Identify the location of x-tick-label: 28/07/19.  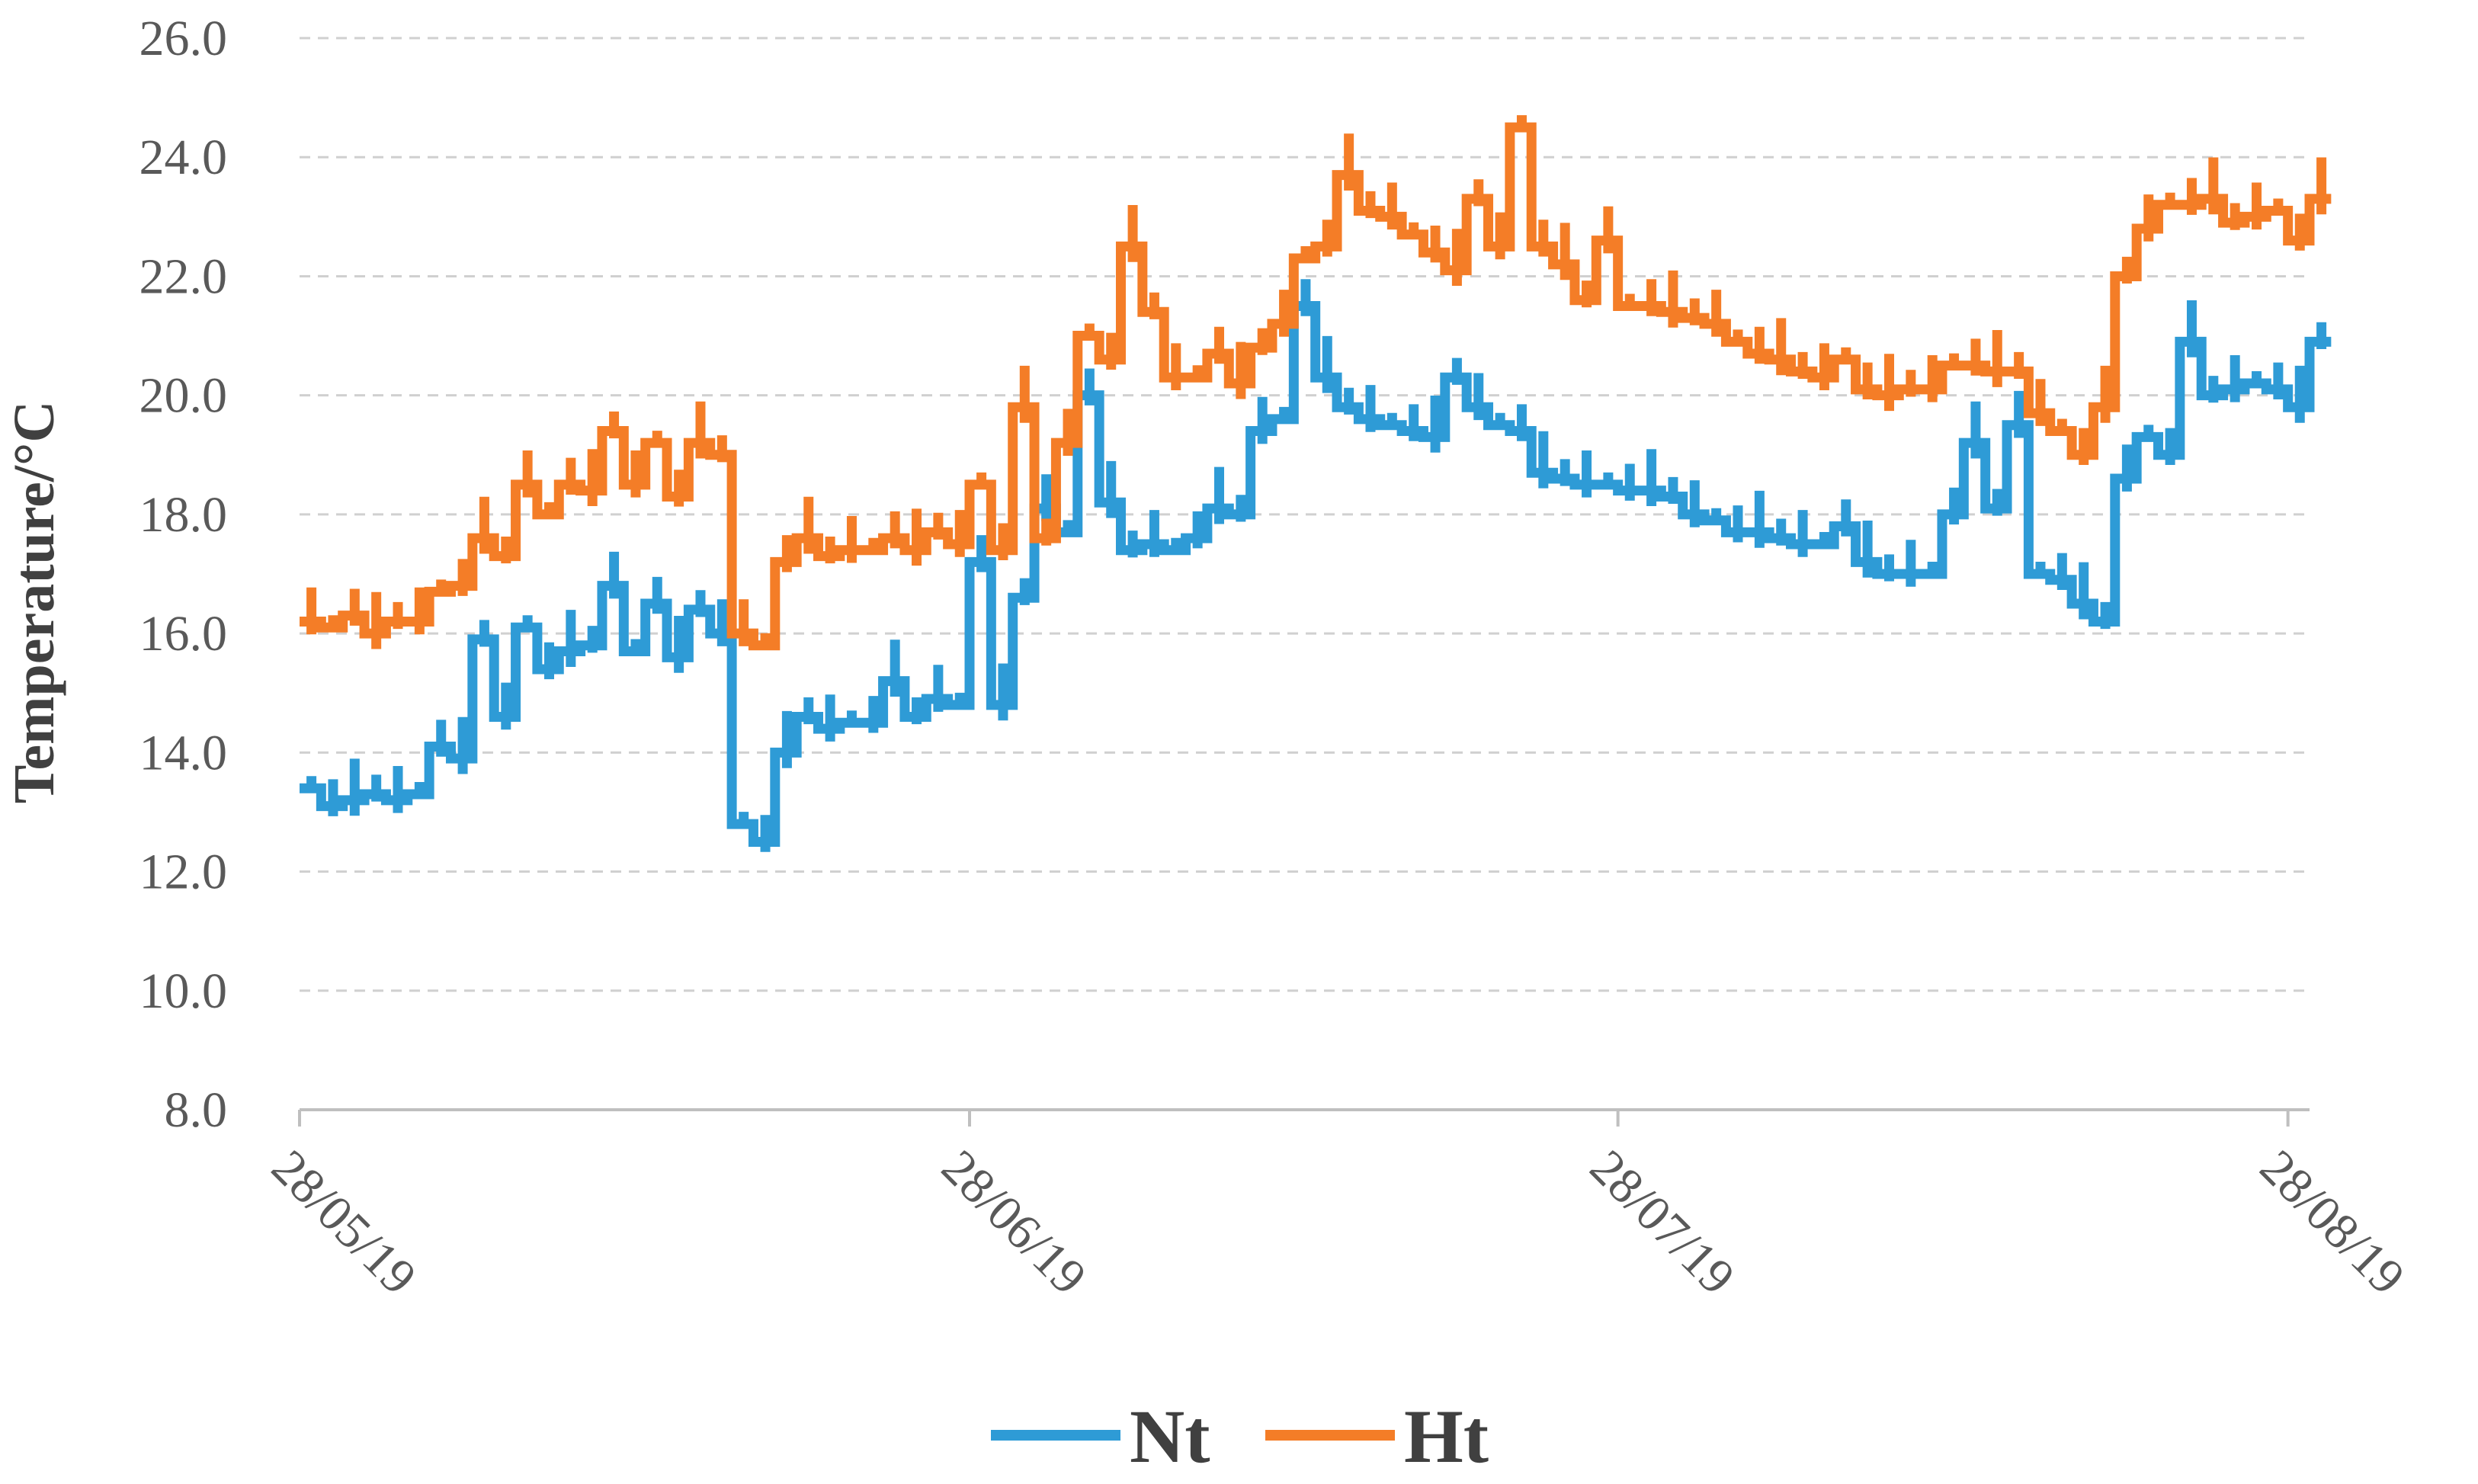
(1662, 1222).